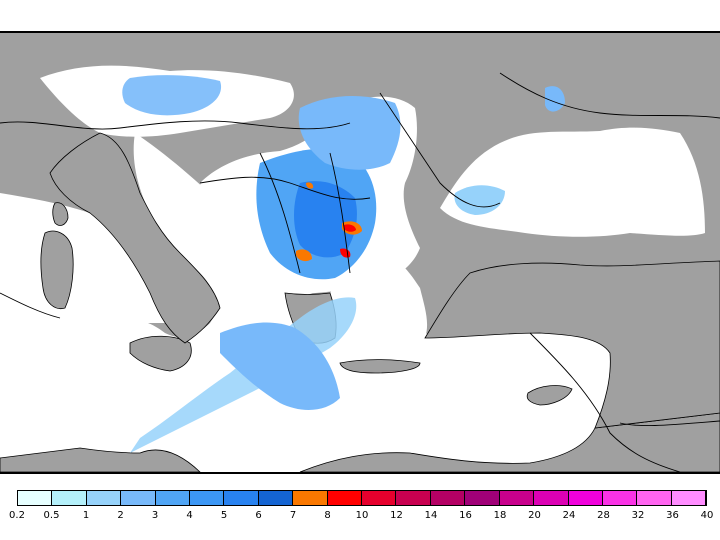 This screenshot has height=540, width=720. I want to click on legend-tick-label: 10, so click(362, 515).